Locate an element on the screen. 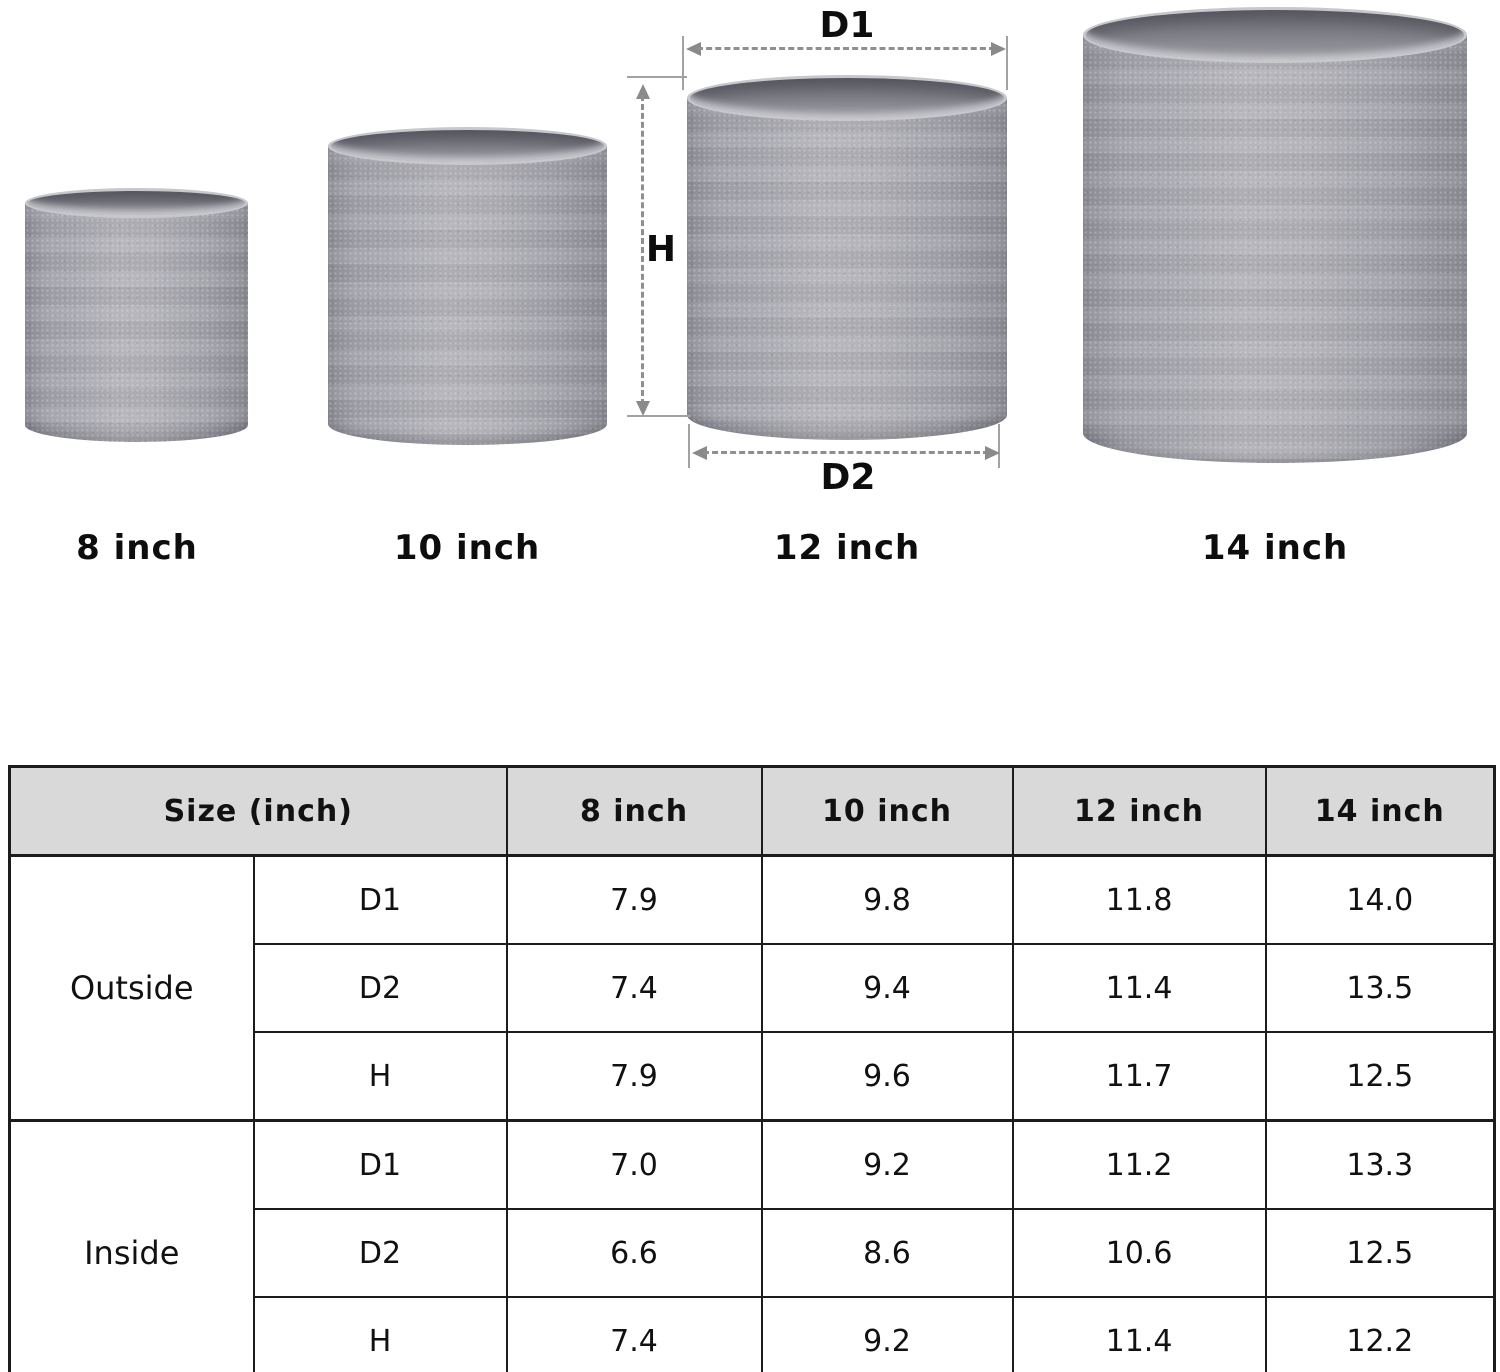 The image size is (1500, 1372). pot-size-caption-8-inch: 8 inch is located at coordinates (137, 548).